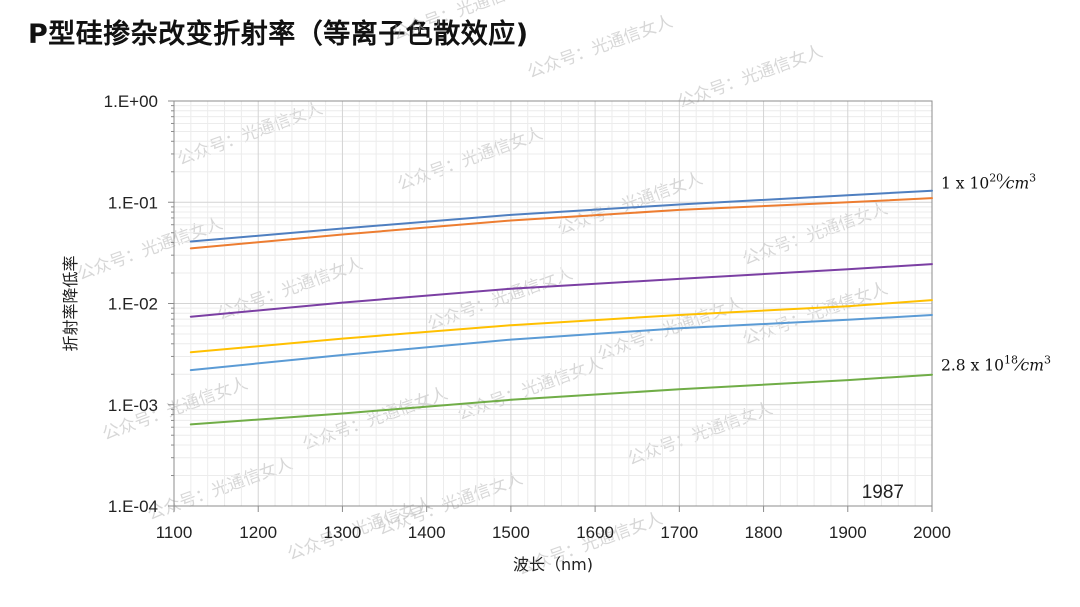  I want to click on y-tick-label: 1.E-03, so click(133, 405).